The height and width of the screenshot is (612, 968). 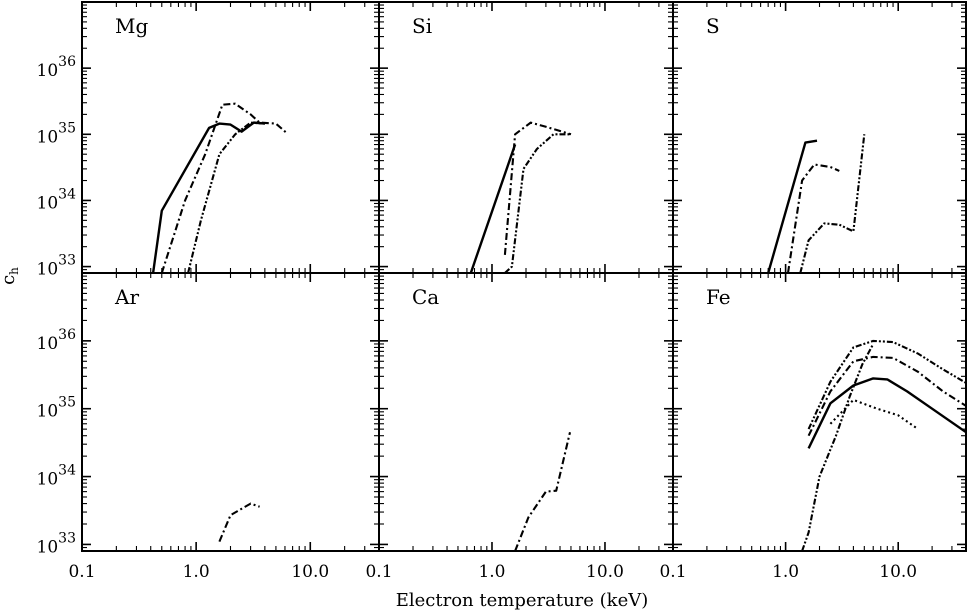 I want to click on panel-si: Si, so click(x=526, y=137).